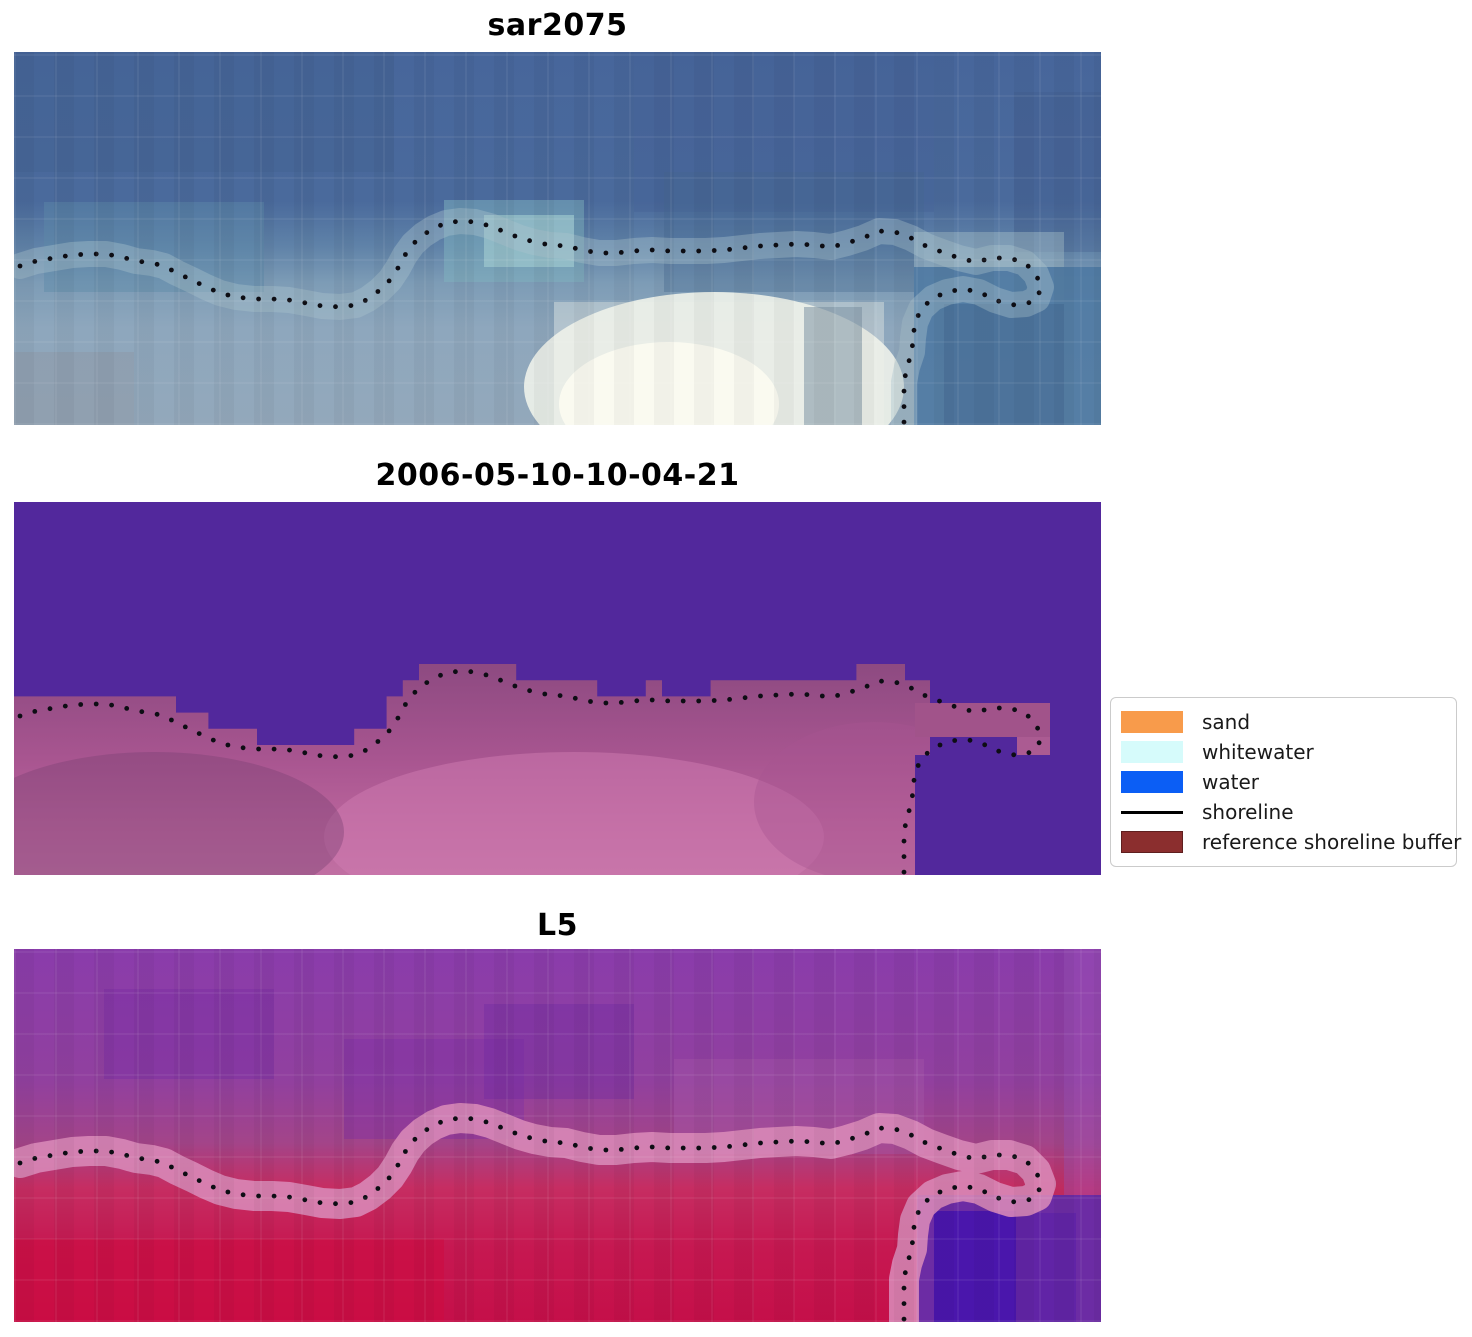 The image size is (1472, 1337). I want to click on water-notch, so click(1008, 815).